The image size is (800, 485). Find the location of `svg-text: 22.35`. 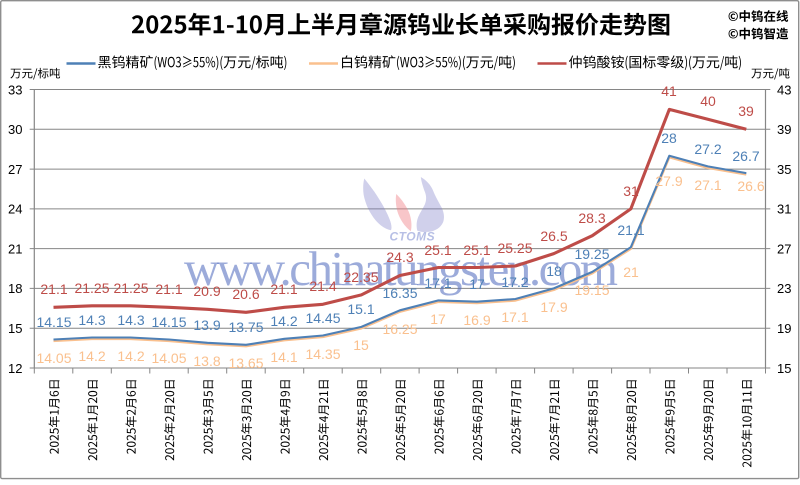

svg-text: 22.35 is located at coordinates (360, 277).